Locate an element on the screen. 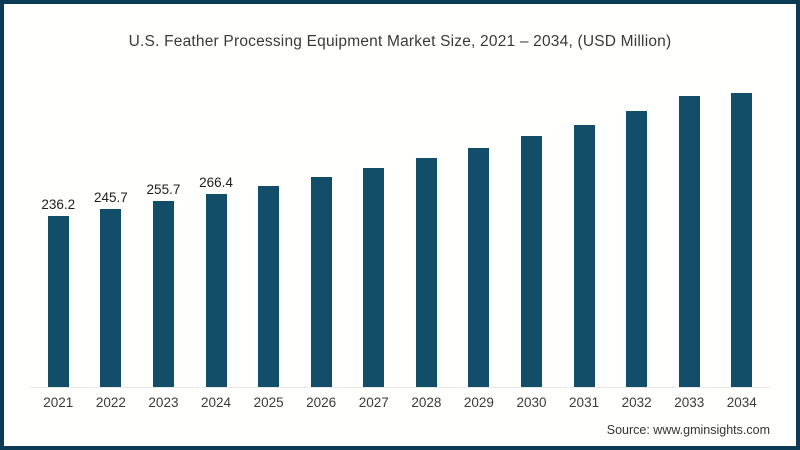 The height and width of the screenshot is (450, 800). bar-group: 255.7 is located at coordinates (163, 231).